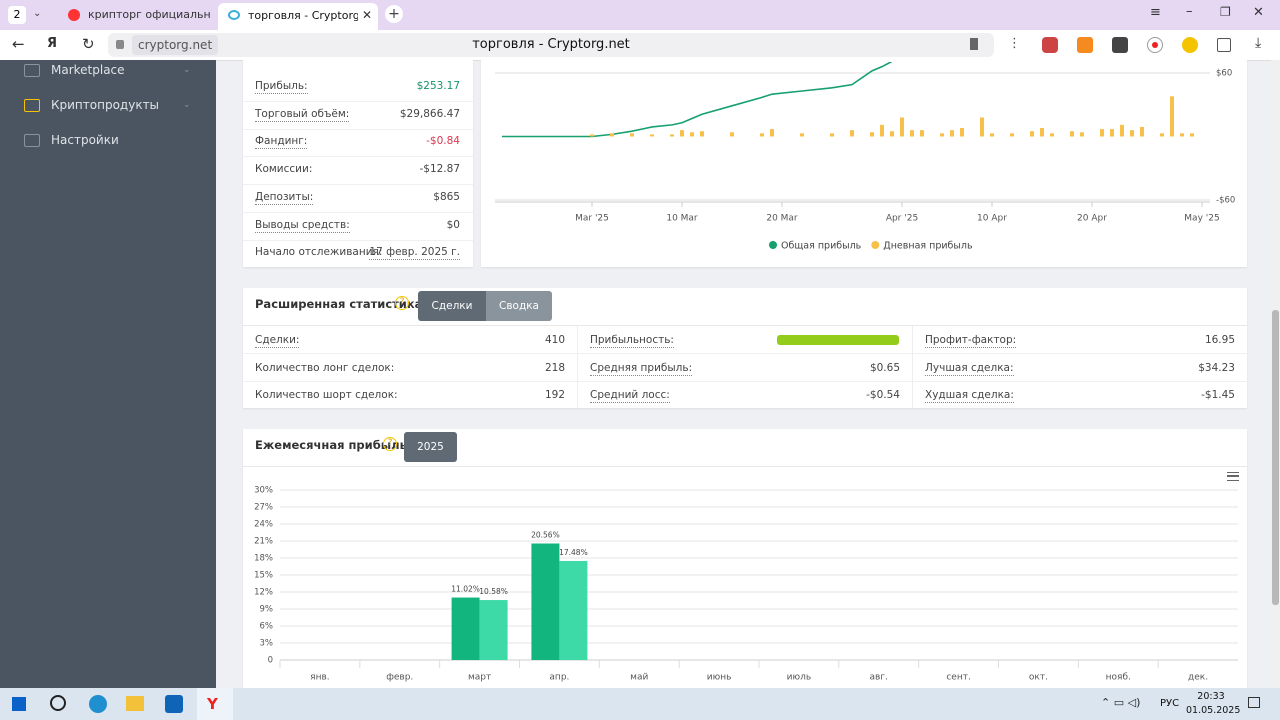 The width and height of the screenshot is (1280, 720). What do you see at coordinates (215, 704) in the screenshot?
I see `app-yandex: Y` at bounding box center [215, 704].